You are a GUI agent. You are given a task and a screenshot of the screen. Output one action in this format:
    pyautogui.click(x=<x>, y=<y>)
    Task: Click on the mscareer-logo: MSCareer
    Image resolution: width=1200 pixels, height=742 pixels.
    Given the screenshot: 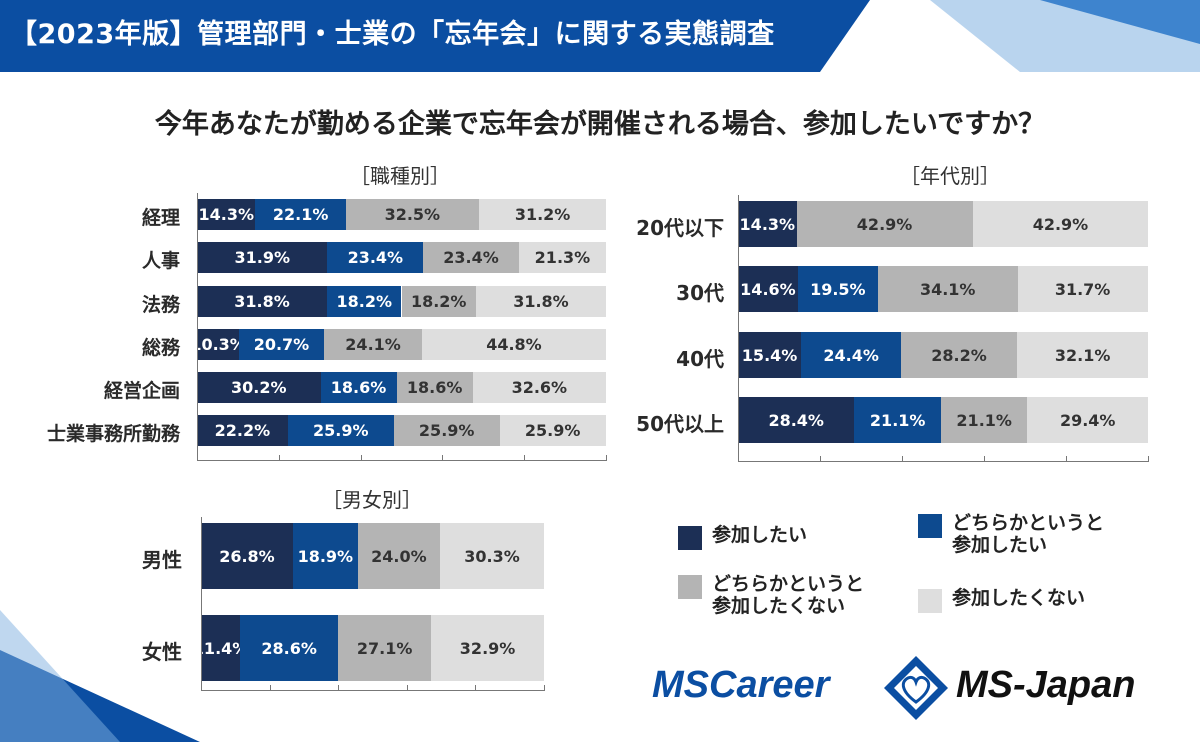 What is the action you would take?
    pyautogui.click(x=741, y=685)
    